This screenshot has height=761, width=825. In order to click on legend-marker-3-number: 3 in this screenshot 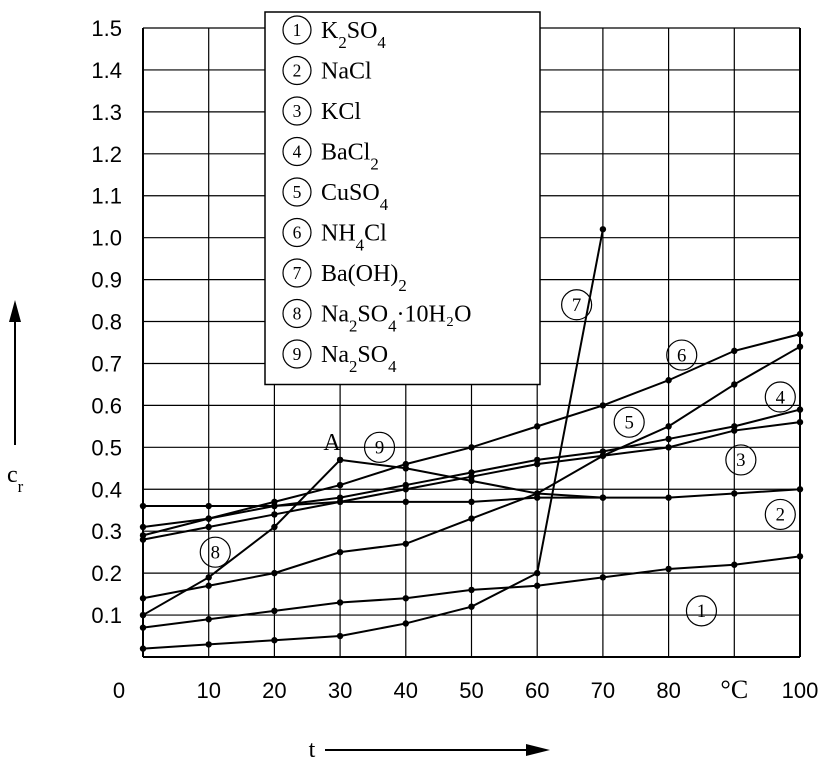, I will do `click(297, 111)`.